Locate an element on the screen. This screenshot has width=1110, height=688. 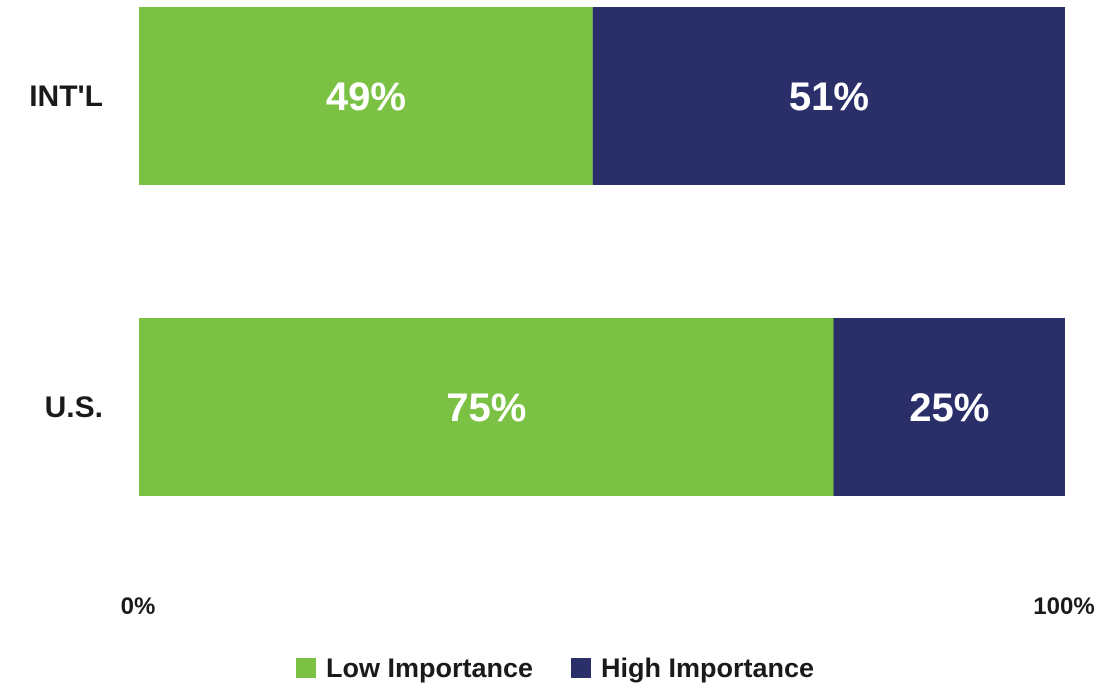
category-labels: INT'L U.S. is located at coordinates (66, 252).